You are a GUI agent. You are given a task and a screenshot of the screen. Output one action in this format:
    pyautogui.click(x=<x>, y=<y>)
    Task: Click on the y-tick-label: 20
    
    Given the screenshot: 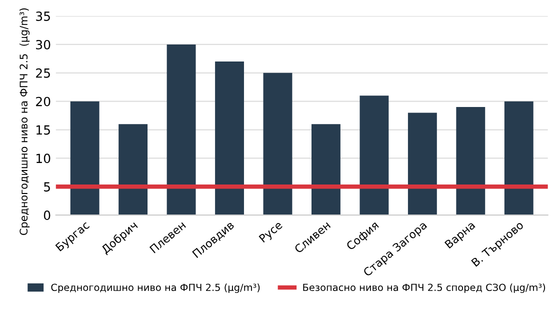 What is the action you would take?
    pyautogui.click(x=43, y=101)
    